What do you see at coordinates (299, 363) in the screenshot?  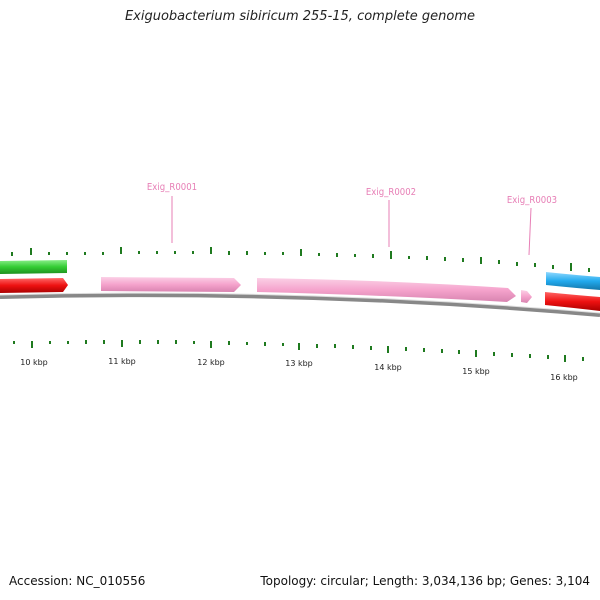 I see `scale-label-13: 13 kbp` at bounding box center [299, 363].